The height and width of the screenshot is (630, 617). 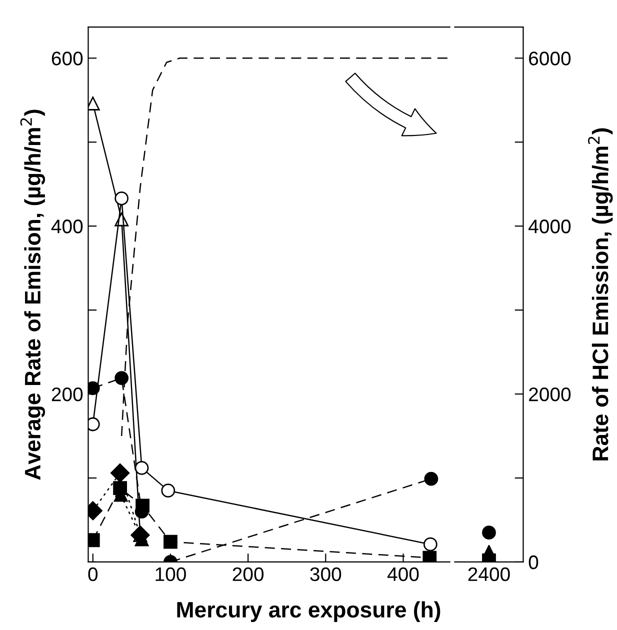 I want to click on y2-tick-label: 0, so click(x=533, y=562).